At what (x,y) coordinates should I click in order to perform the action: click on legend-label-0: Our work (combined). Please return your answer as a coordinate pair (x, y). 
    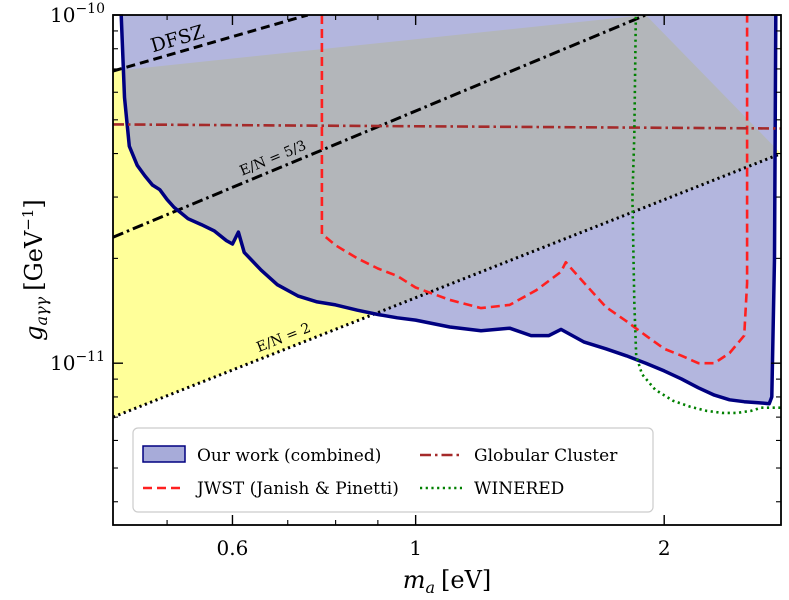
    Looking at the image, I should click on (289, 456).